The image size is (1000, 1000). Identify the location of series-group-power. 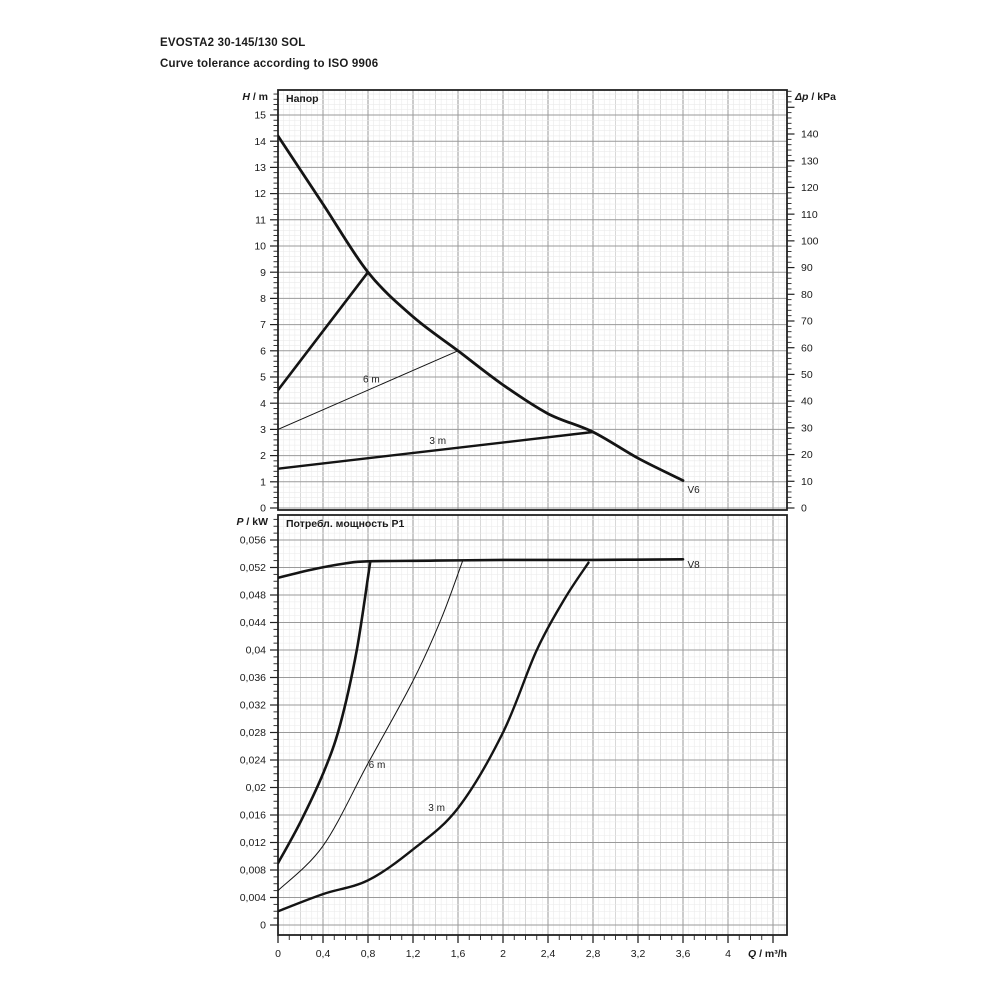
(481, 735).